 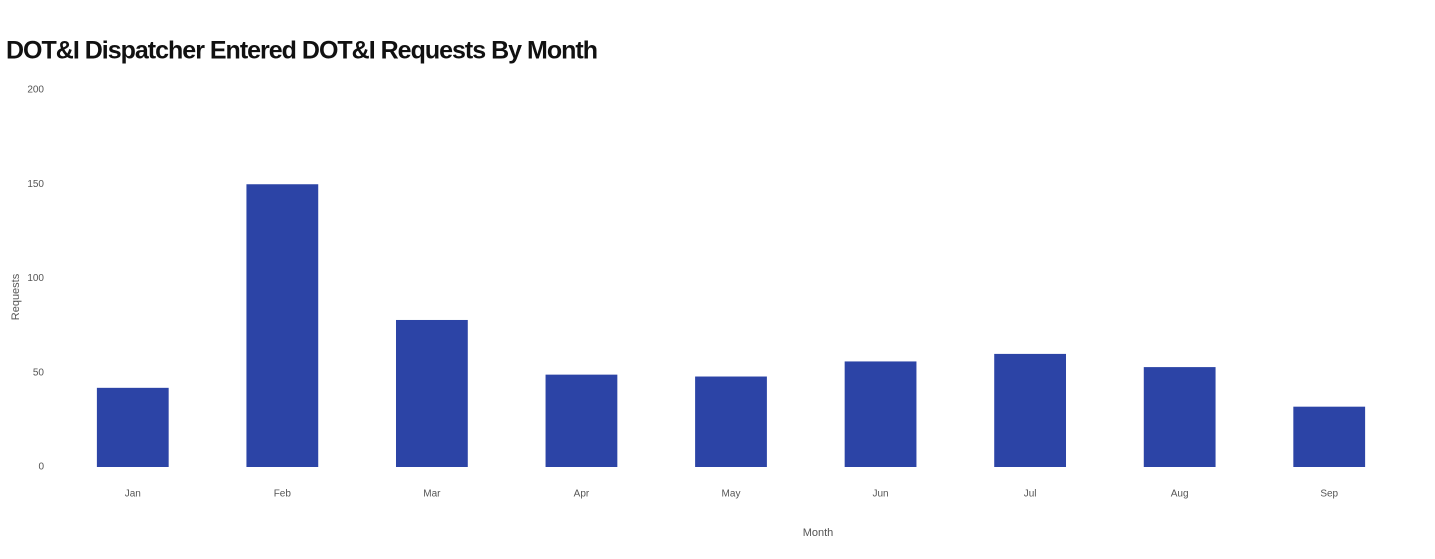 What do you see at coordinates (1180, 494) in the screenshot?
I see `x-tick-label: Aug` at bounding box center [1180, 494].